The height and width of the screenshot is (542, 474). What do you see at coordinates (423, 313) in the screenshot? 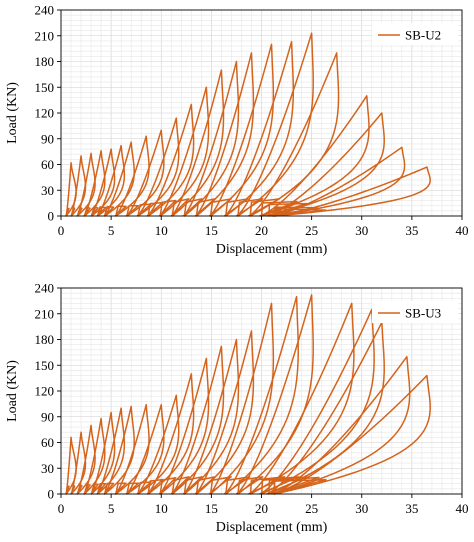
I see `legend-entry: SB-U3` at bounding box center [423, 313].